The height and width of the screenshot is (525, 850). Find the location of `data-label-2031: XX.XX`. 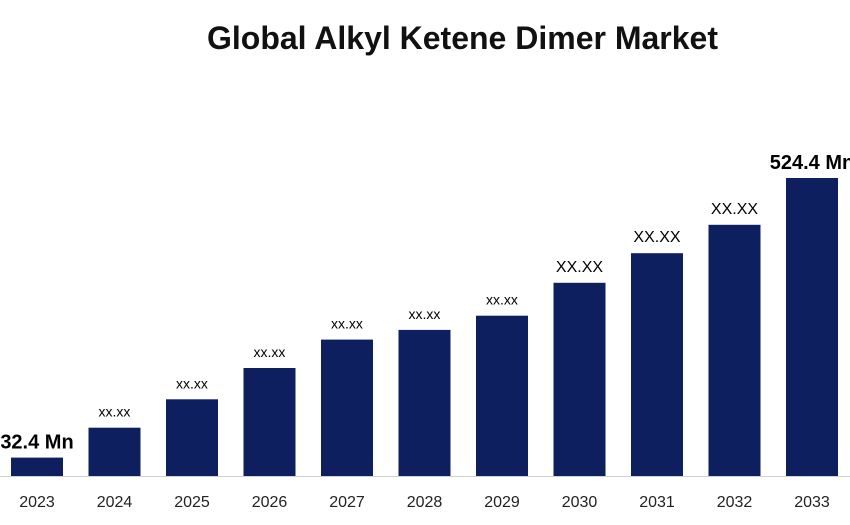

data-label-2031: XX.XX is located at coordinates (656, 237).